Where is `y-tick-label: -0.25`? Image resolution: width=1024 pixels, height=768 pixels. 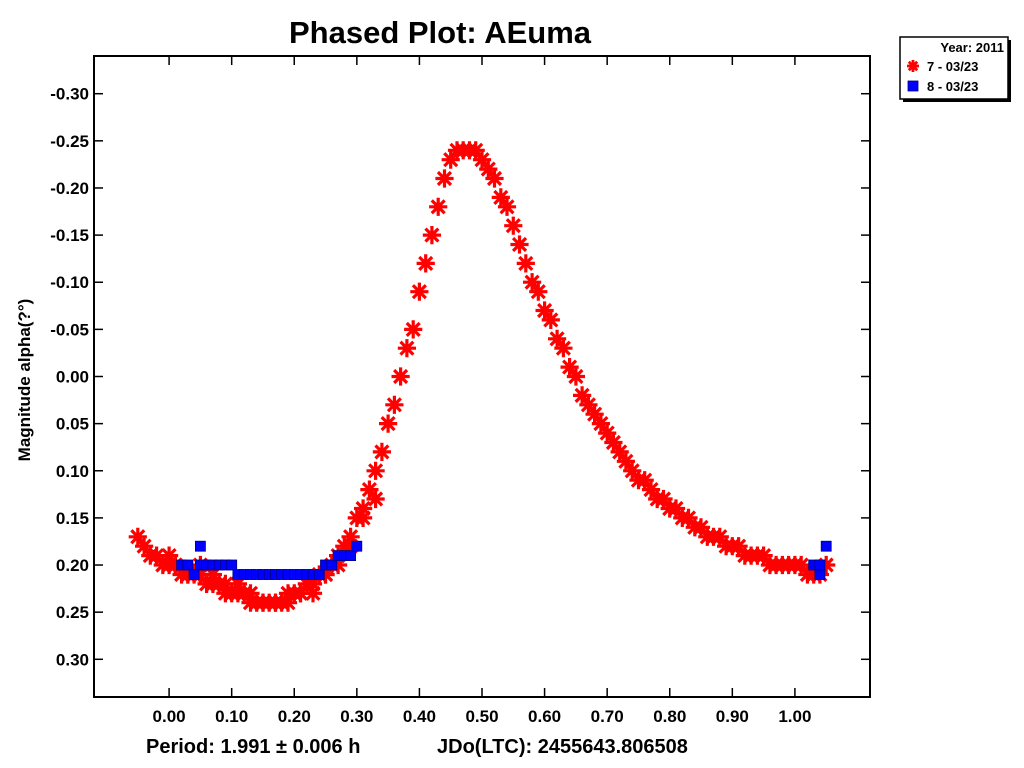
y-tick-label: -0.25 is located at coordinates (69, 141).